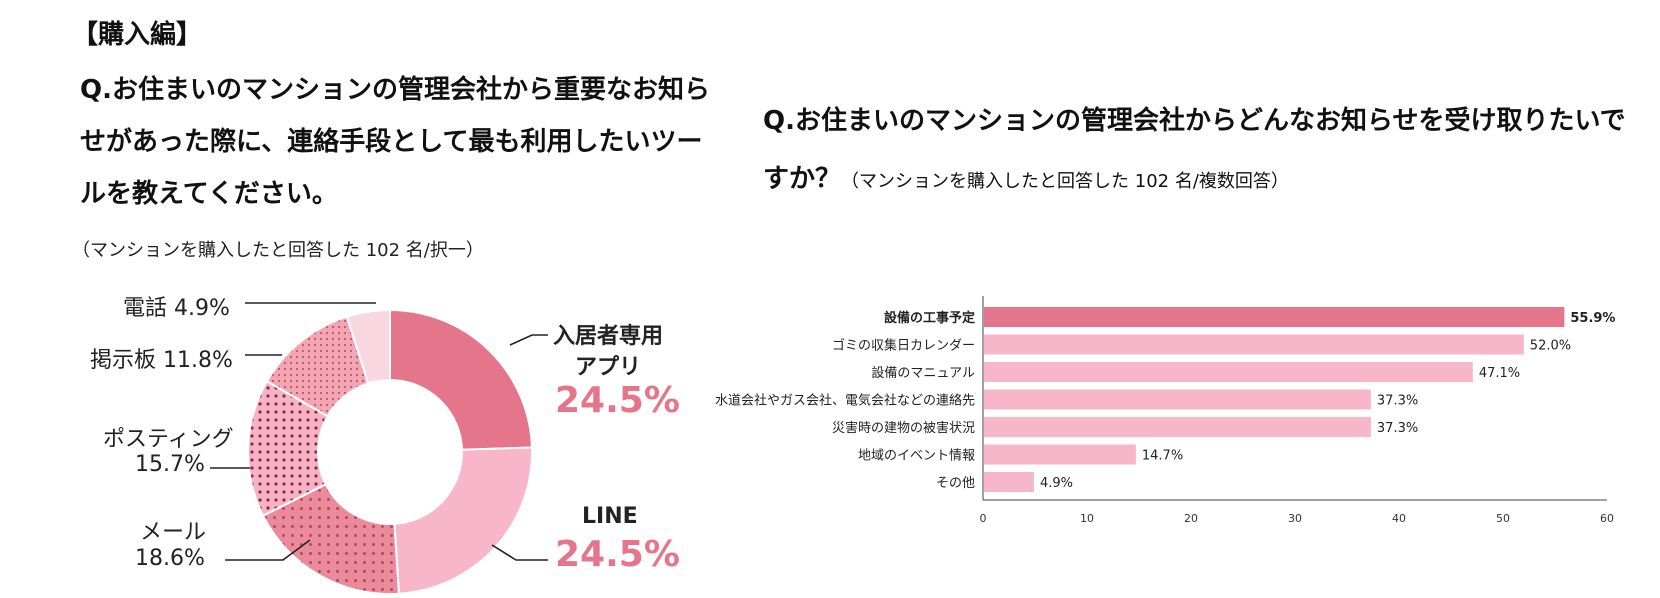 This screenshot has width=1660, height=598. Describe the element at coordinates (461, 379) in the screenshot. I see `pie-slice-app` at that location.